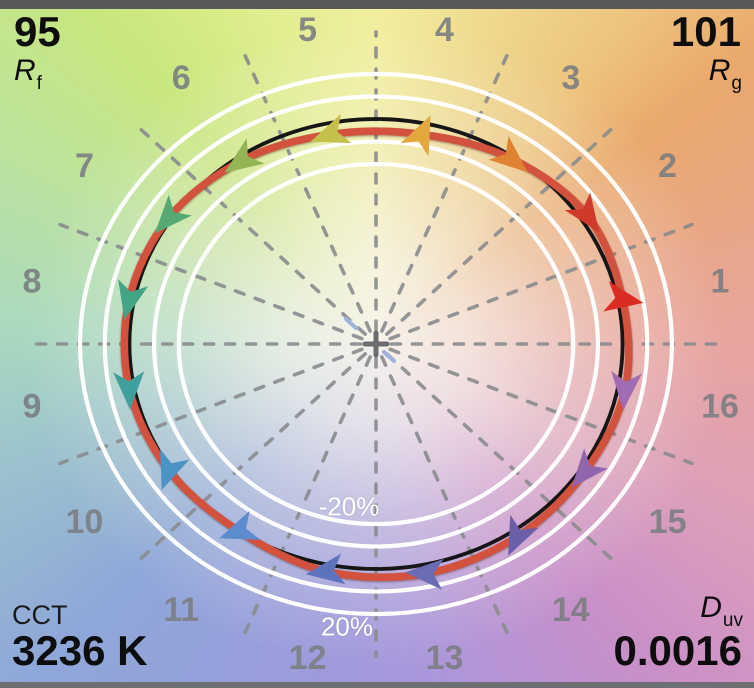 The image size is (754, 688). Describe the element at coordinates (736, 84) in the screenshot. I see `rg-label-subscript: g` at that location.